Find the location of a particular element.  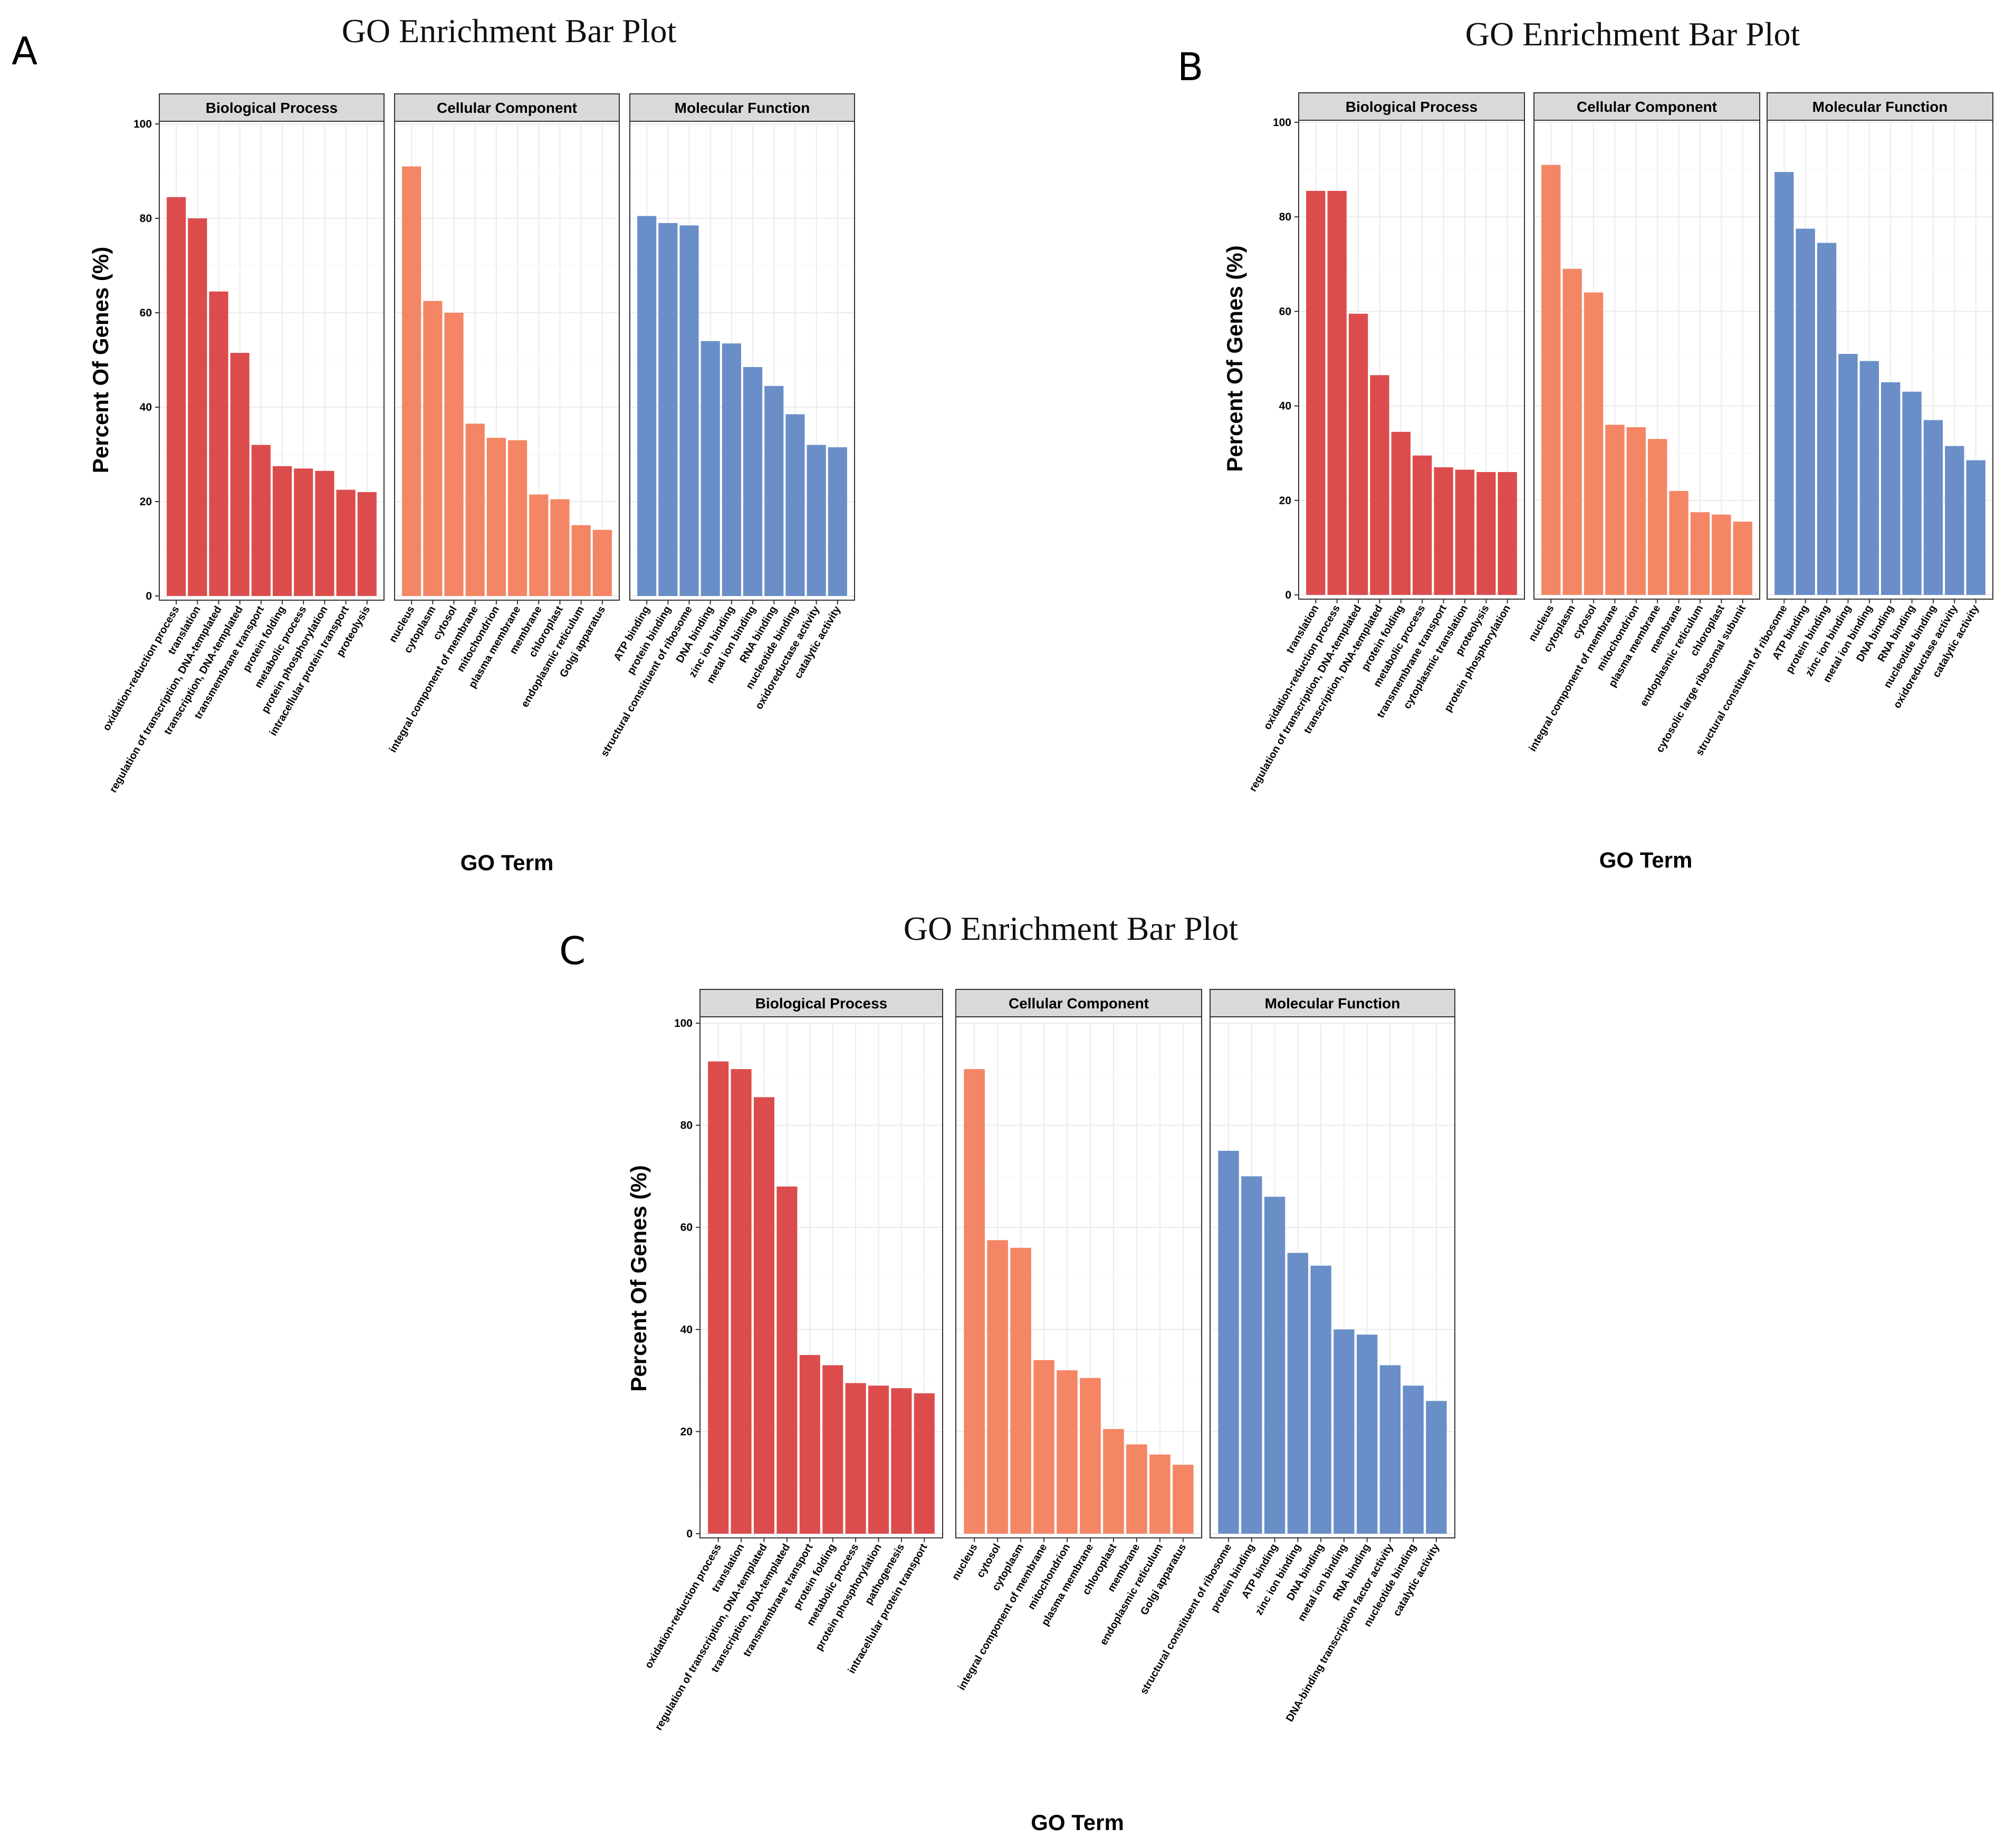

panel-label: A is located at coordinates (24, 51).